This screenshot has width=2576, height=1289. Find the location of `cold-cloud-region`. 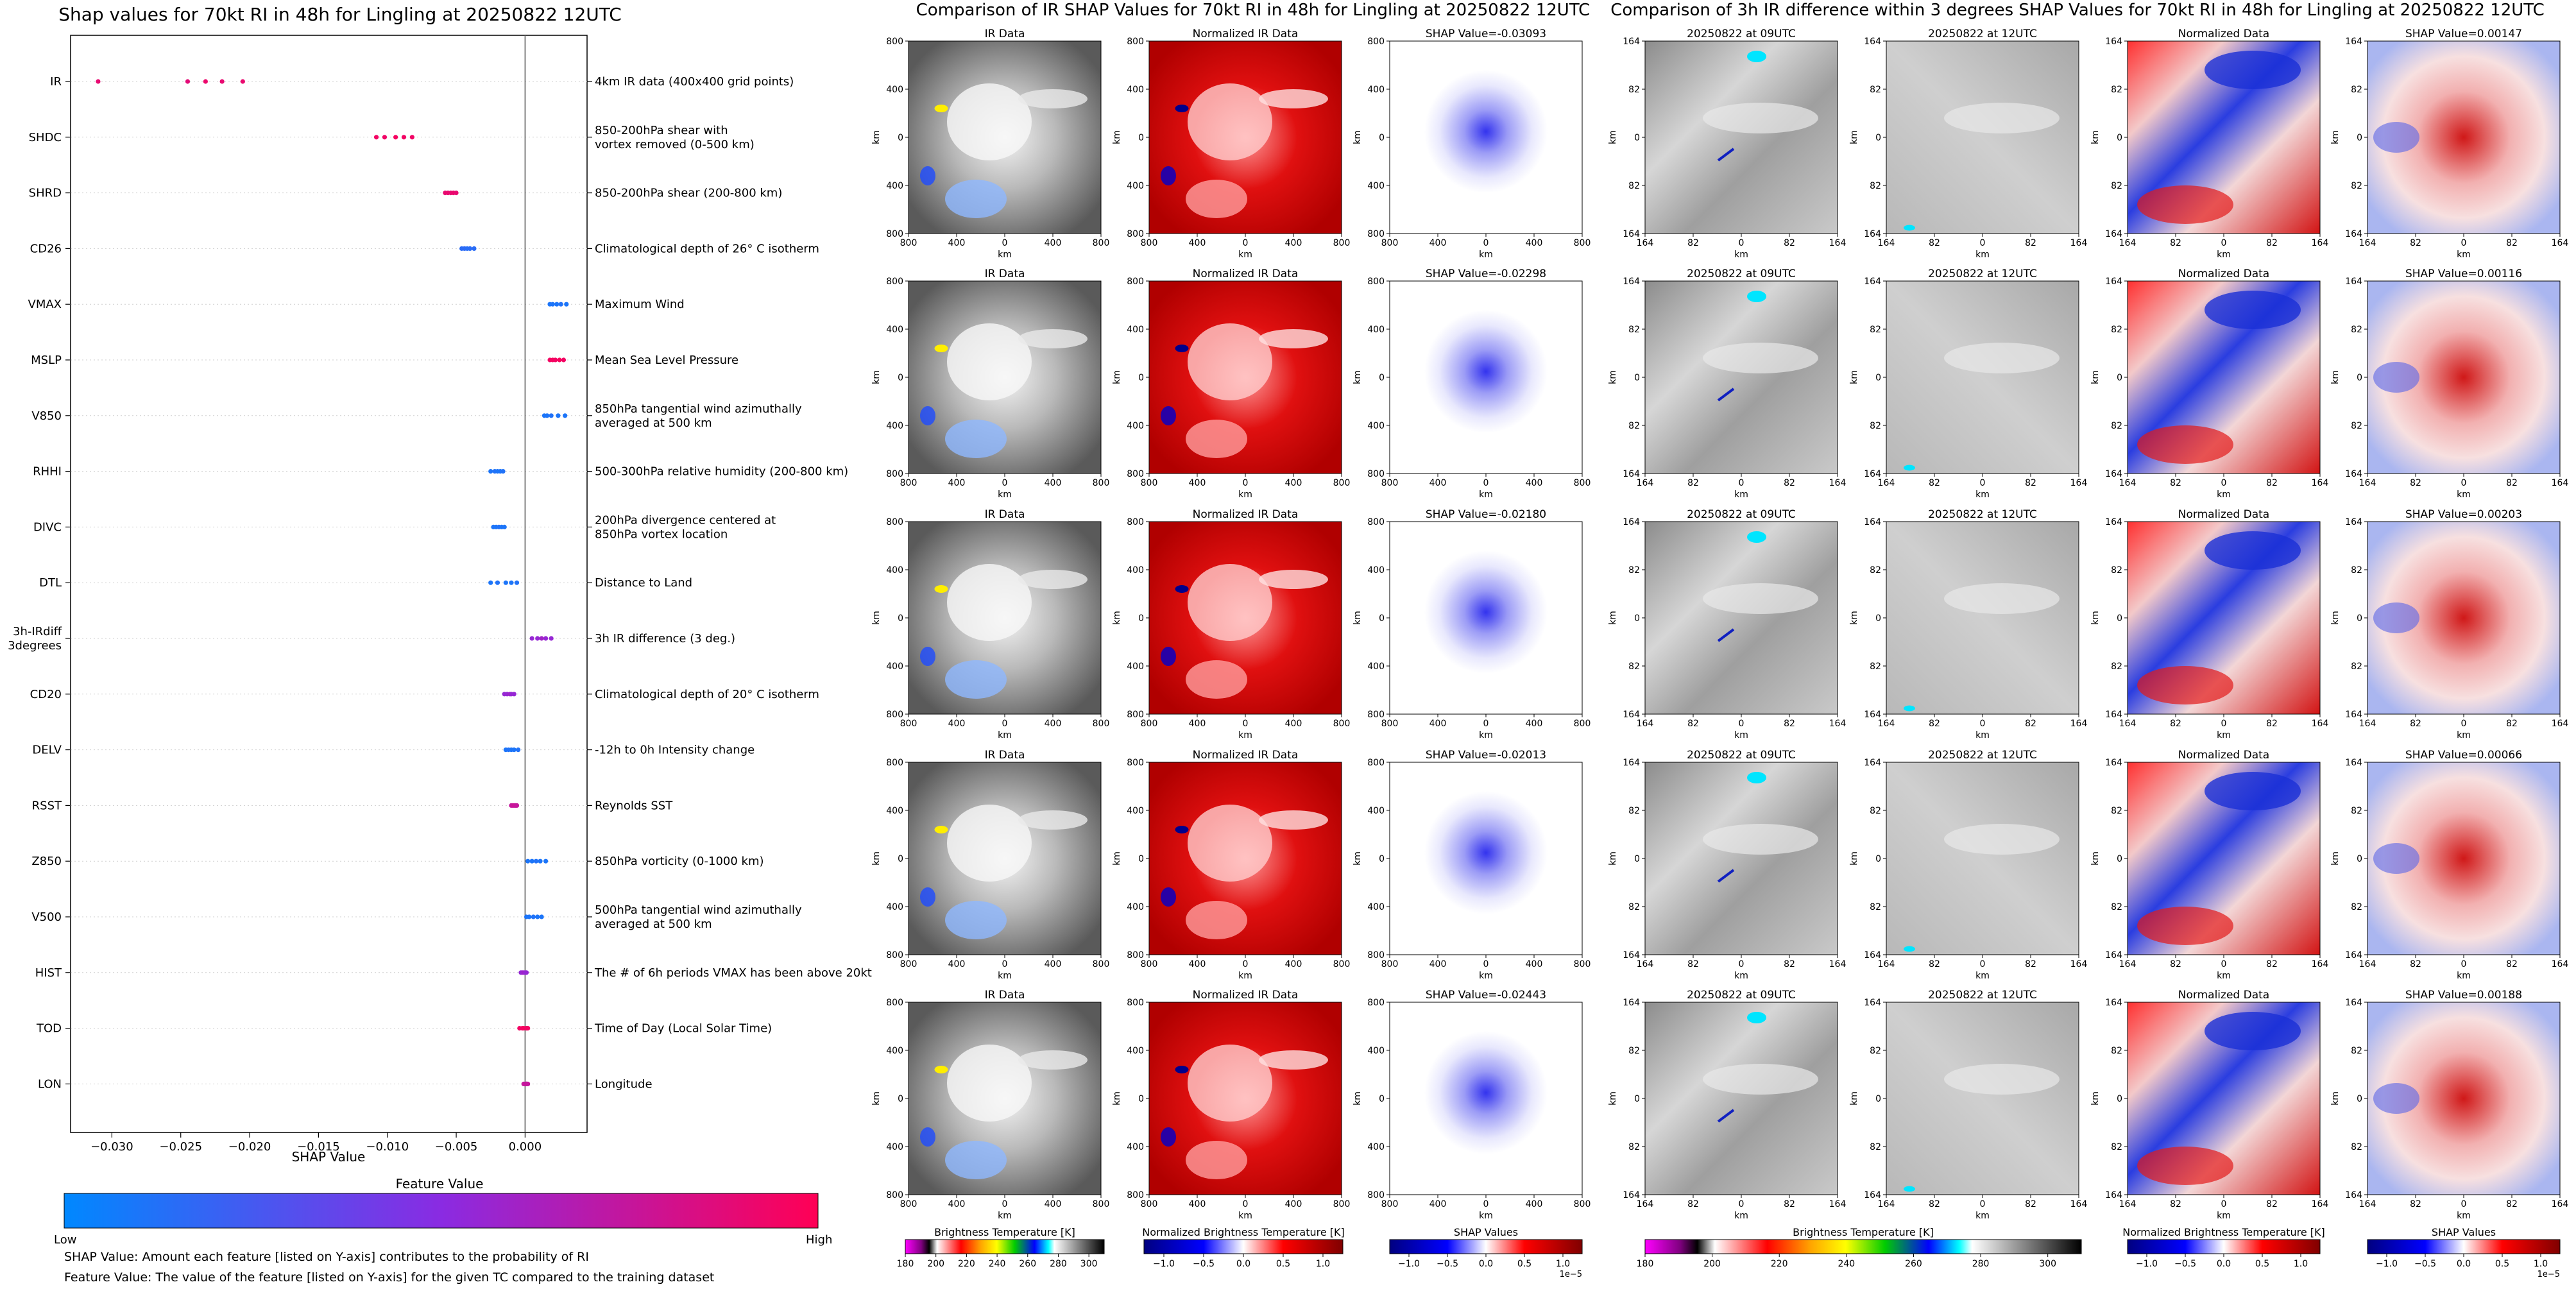

cold-cloud-region is located at coordinates (1216, 920).